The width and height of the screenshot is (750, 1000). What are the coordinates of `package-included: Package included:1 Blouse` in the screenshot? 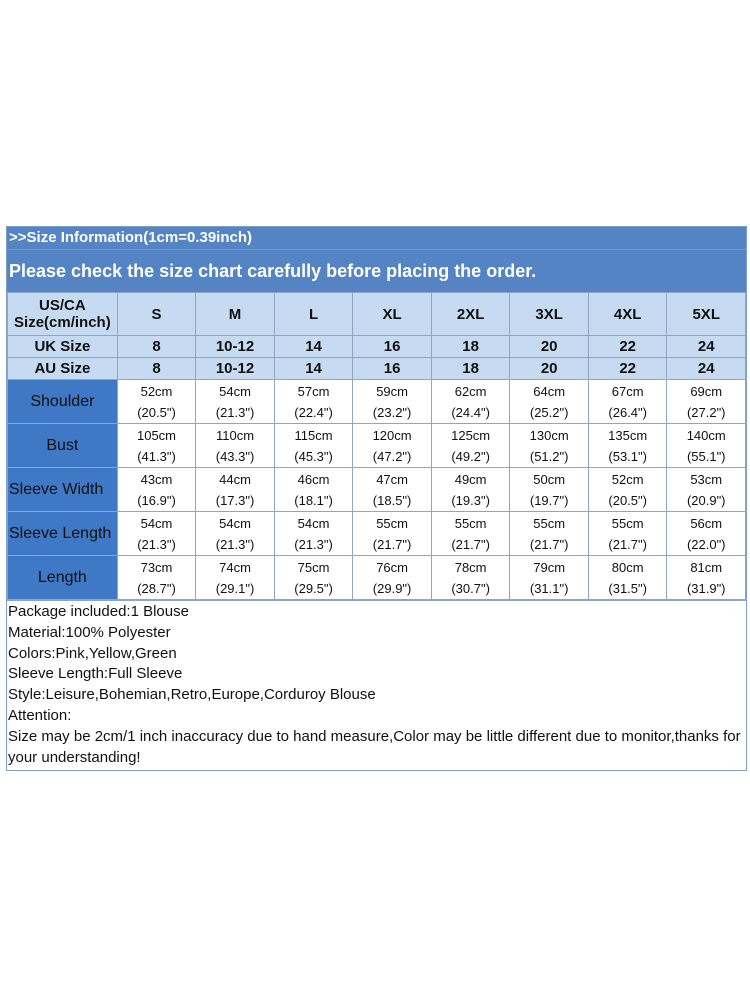 It's located at (98, 611).